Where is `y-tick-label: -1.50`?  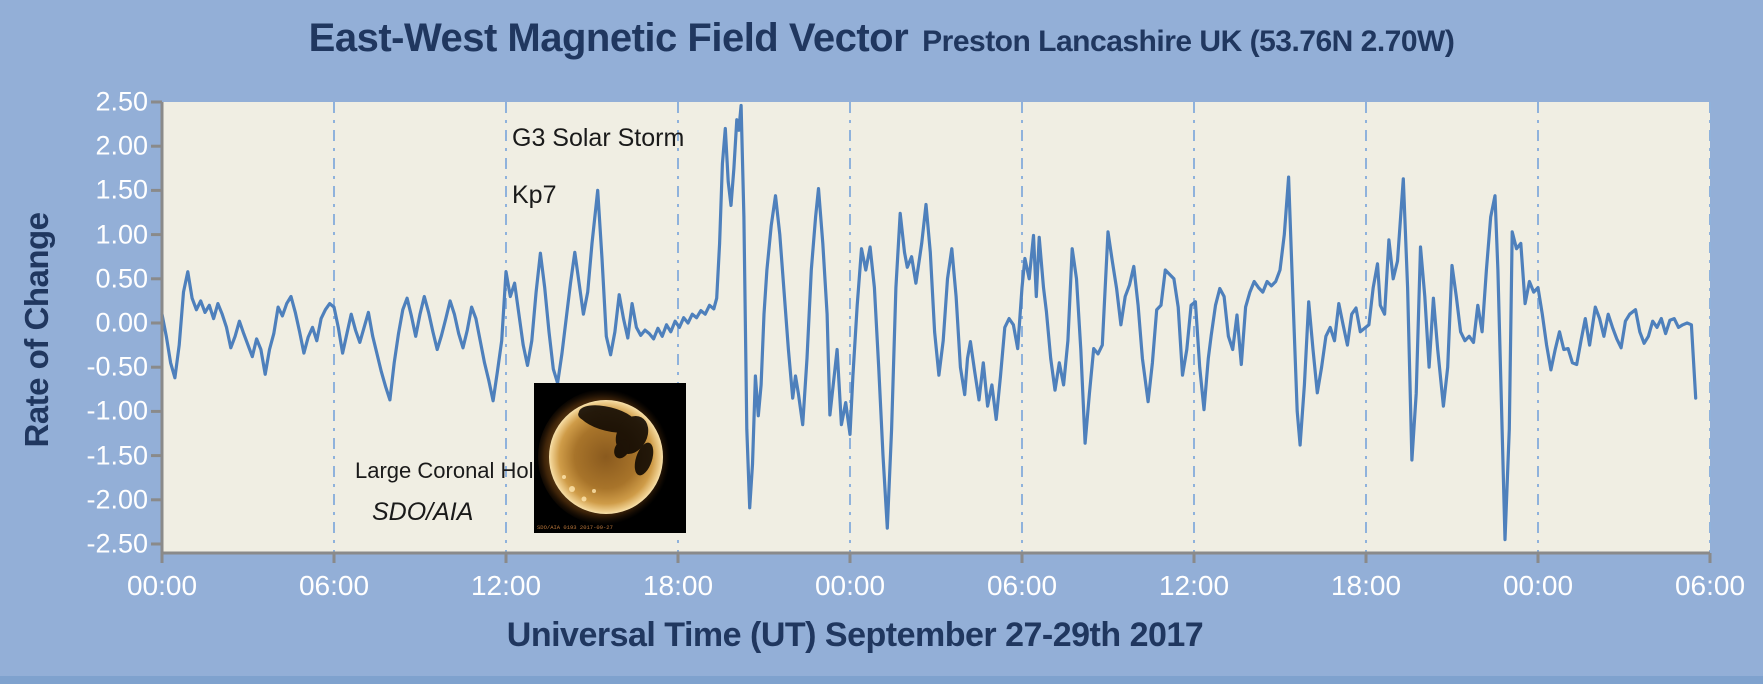 y-tick-label: -1.50 is located at coordinates (117, 455).